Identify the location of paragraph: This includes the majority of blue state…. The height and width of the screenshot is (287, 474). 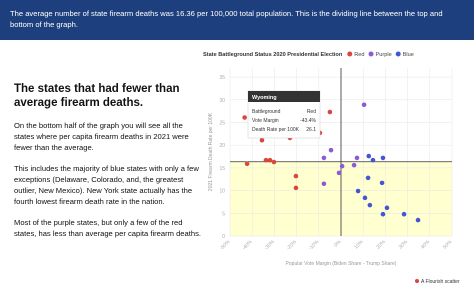
(106, 185).